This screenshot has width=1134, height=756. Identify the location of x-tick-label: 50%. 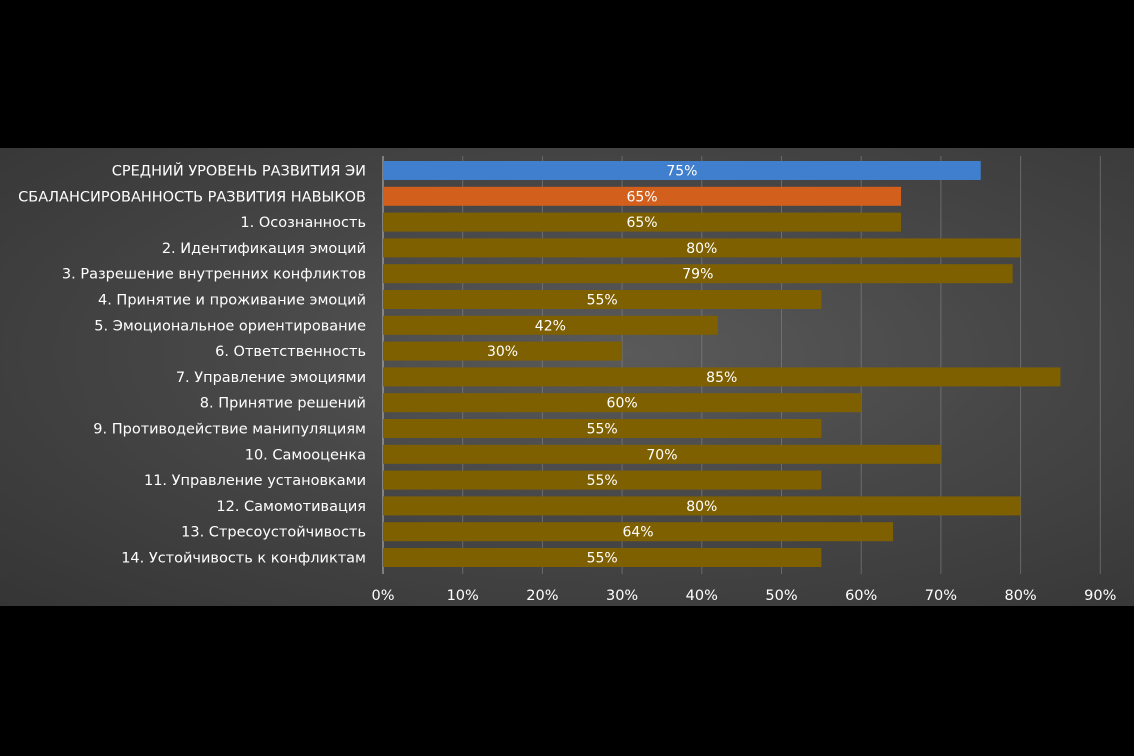
(781, 596).